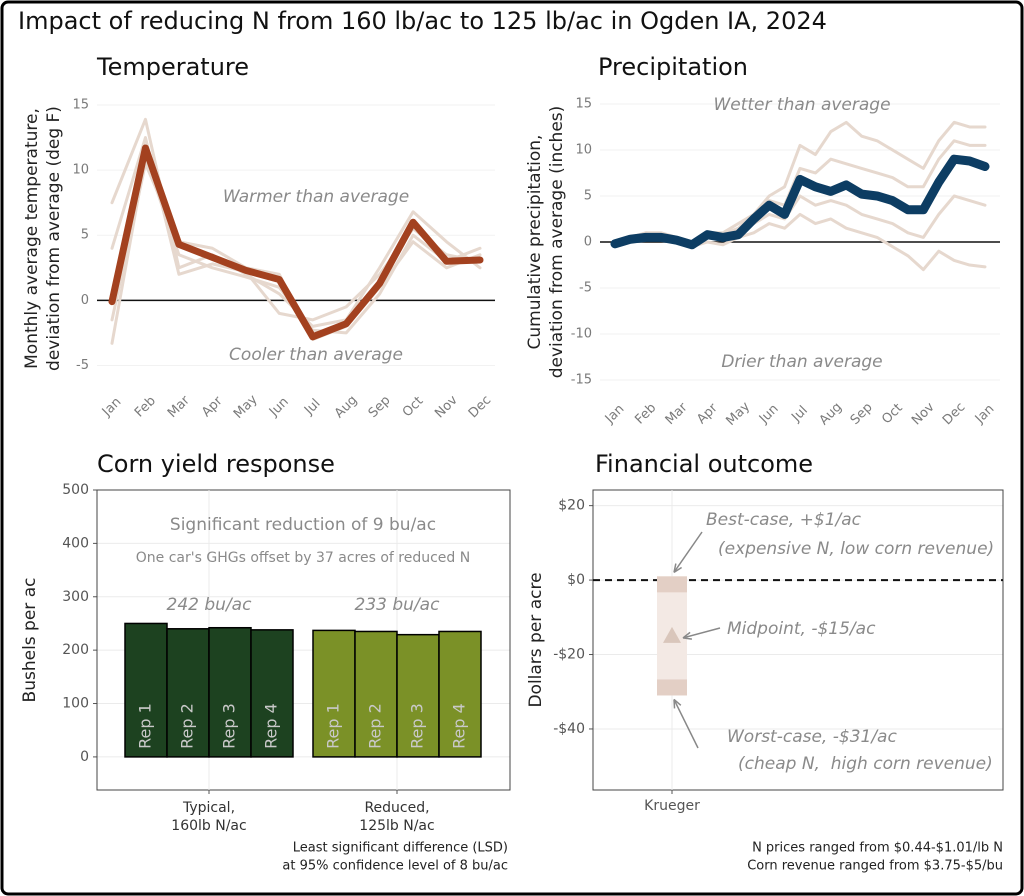 This screenshot has width=1024, height=896. What do you see at coordinates (535, 242) in the screenshot?
I see `y-axis-label: Cumulative precipitation,` at bounding box center [535, 242].